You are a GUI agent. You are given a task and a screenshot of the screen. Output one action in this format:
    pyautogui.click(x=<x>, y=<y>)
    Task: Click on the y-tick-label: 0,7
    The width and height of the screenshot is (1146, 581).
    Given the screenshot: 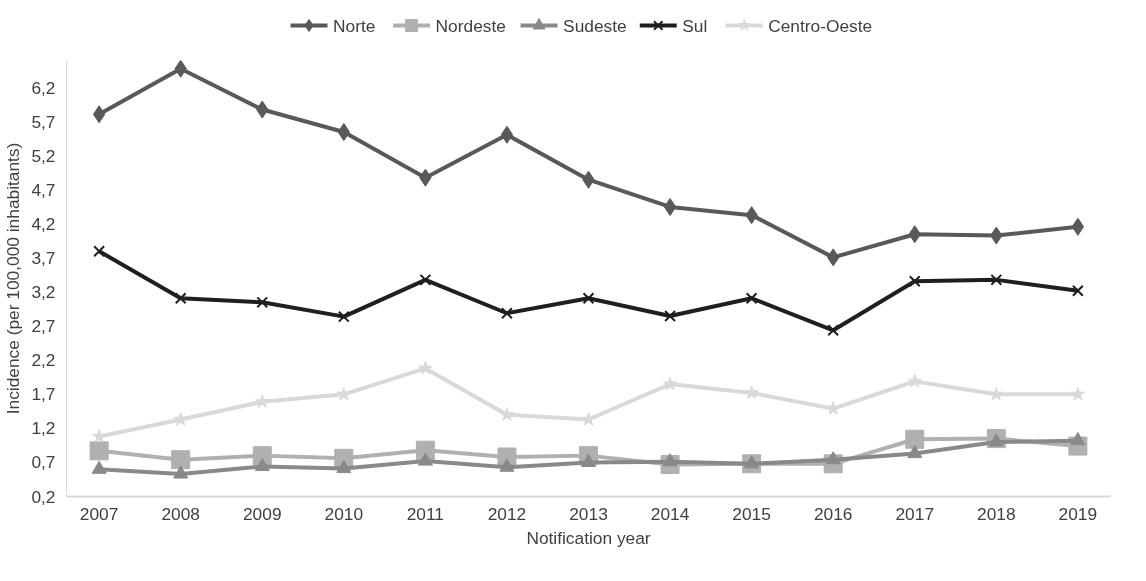 What is the action you would take?
    pyautogui.click(x=43, y=462)
    